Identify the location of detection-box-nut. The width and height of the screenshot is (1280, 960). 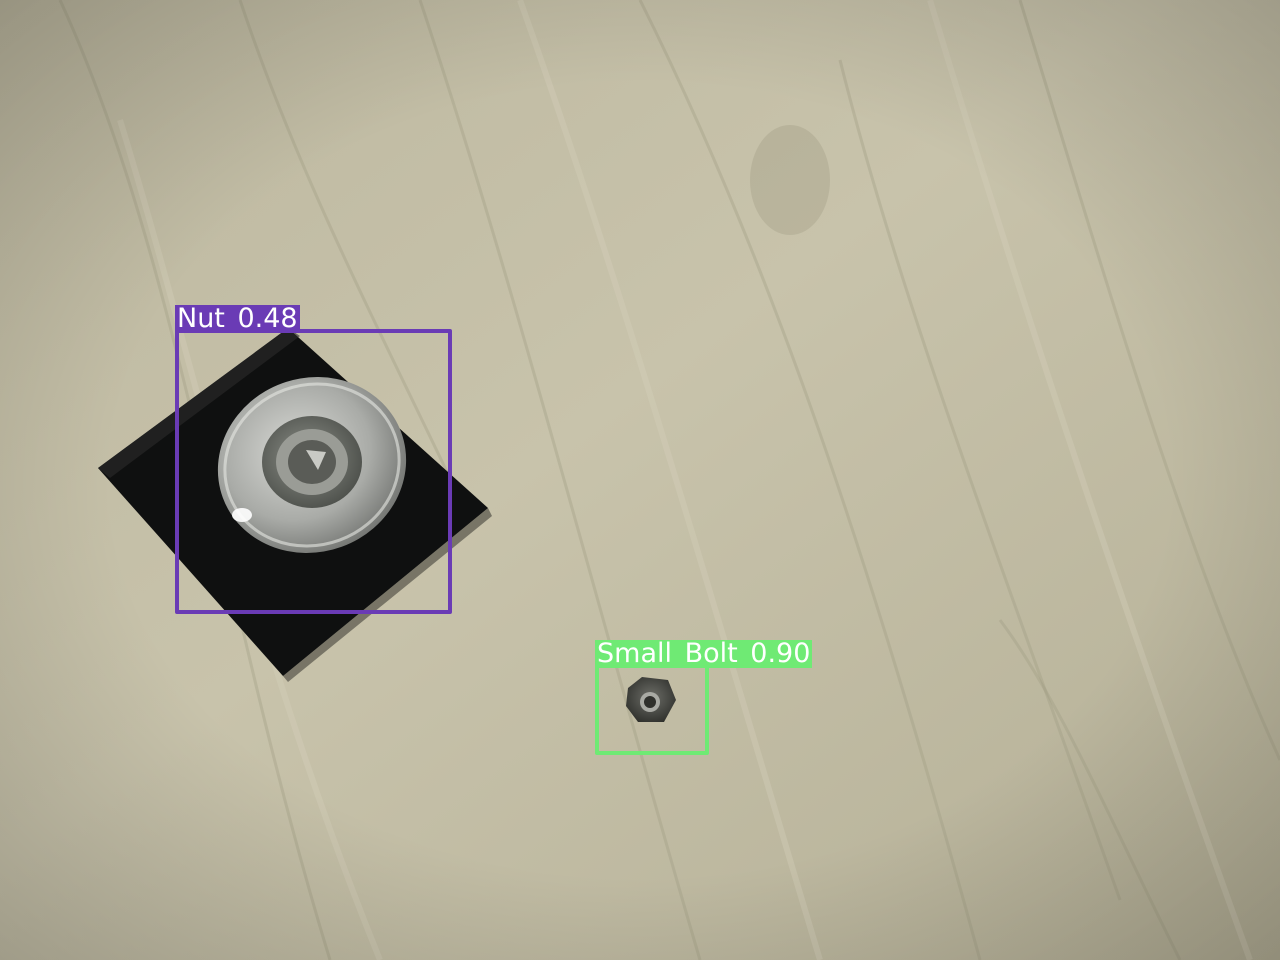
(313, 471).